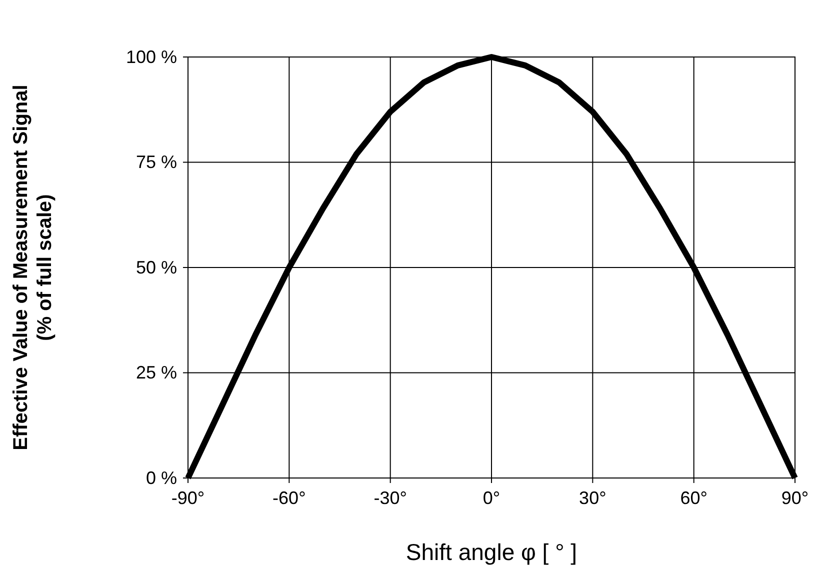 The height and width of the screenshot is (577, 817). What do you see at coordinates (795, 498) in the screenshot?
I see `x-tick-label: 90°` at bounding box center [795, 498].